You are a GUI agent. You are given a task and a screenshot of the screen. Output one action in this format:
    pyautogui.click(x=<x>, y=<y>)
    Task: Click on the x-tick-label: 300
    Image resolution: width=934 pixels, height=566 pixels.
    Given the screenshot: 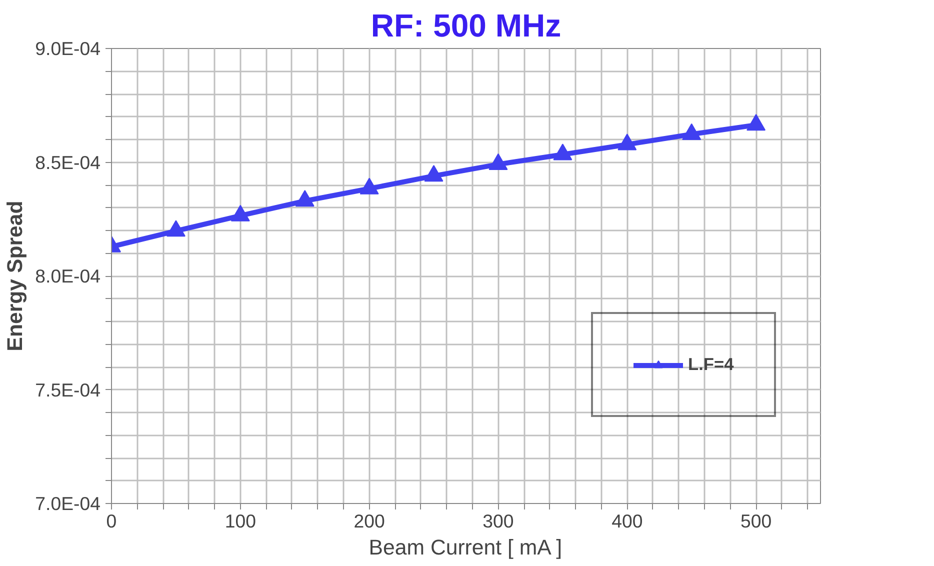 What is the action you would take?
    pyautogui.click(x=498, y=521)
    